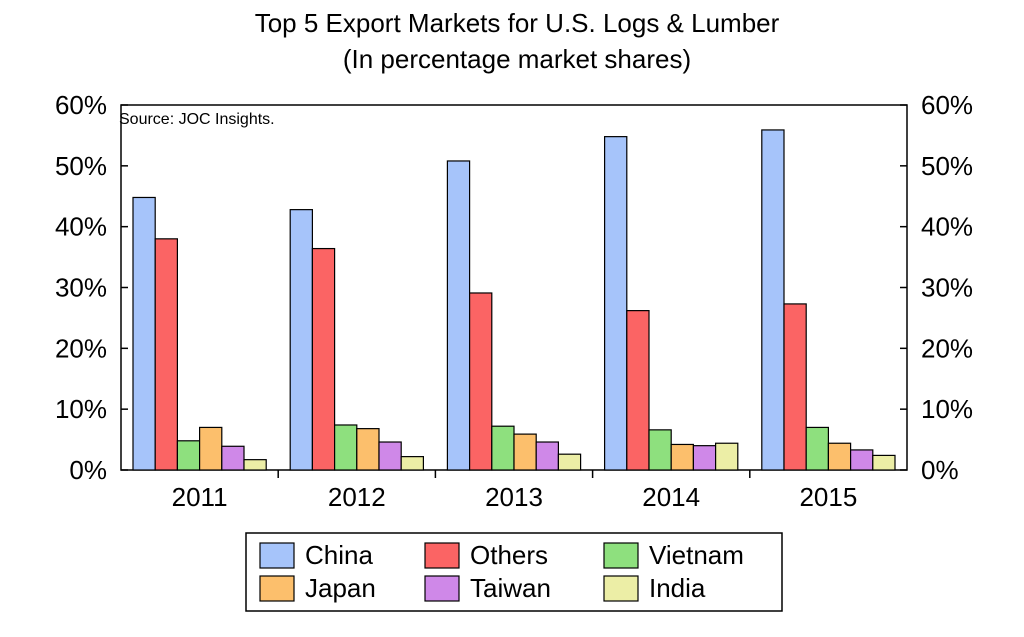  What do you see at coordinates (947, 105) in the screenshot?
I see `y-tick-label-right: 60%` at bounding box center [947, 105].